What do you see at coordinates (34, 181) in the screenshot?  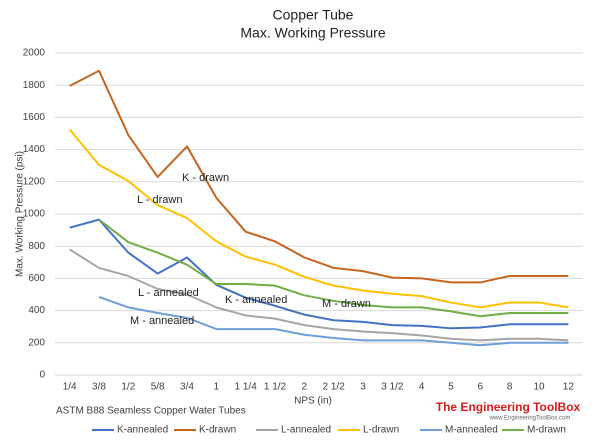 I see `y-tick-label: 1200` at bounding box center [34, 181].